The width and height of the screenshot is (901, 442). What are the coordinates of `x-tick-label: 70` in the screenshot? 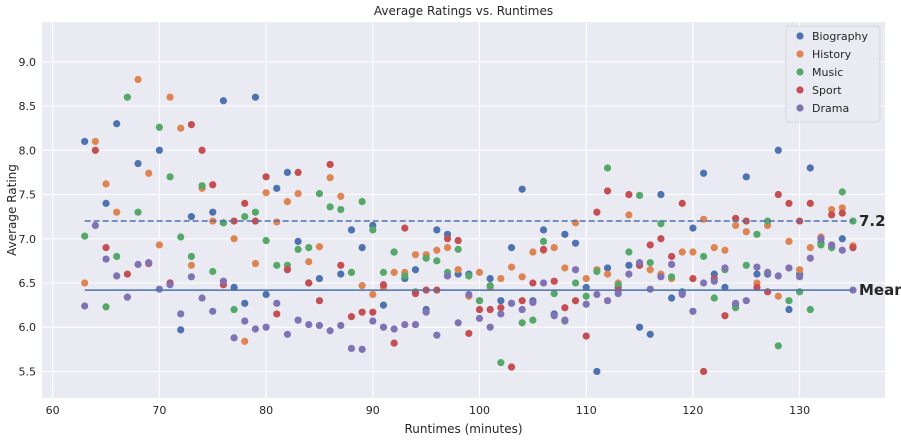 It's located at (159, 410).